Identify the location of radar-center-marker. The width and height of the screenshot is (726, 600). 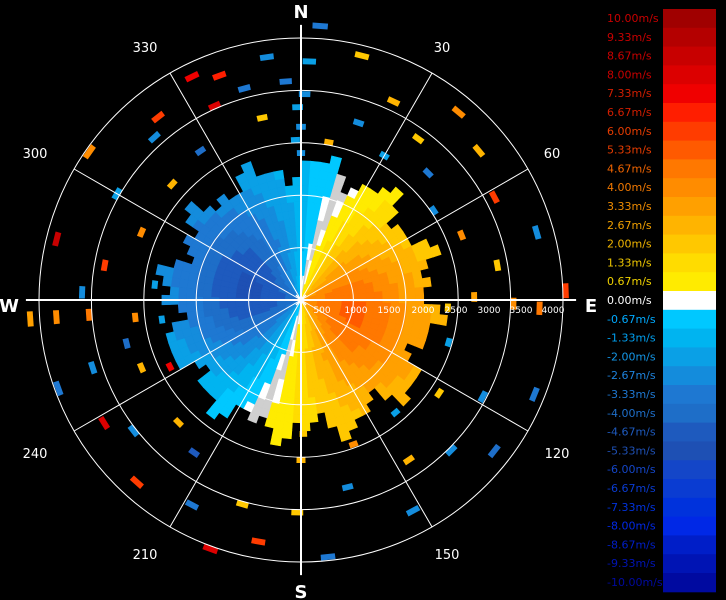
(301, 300).